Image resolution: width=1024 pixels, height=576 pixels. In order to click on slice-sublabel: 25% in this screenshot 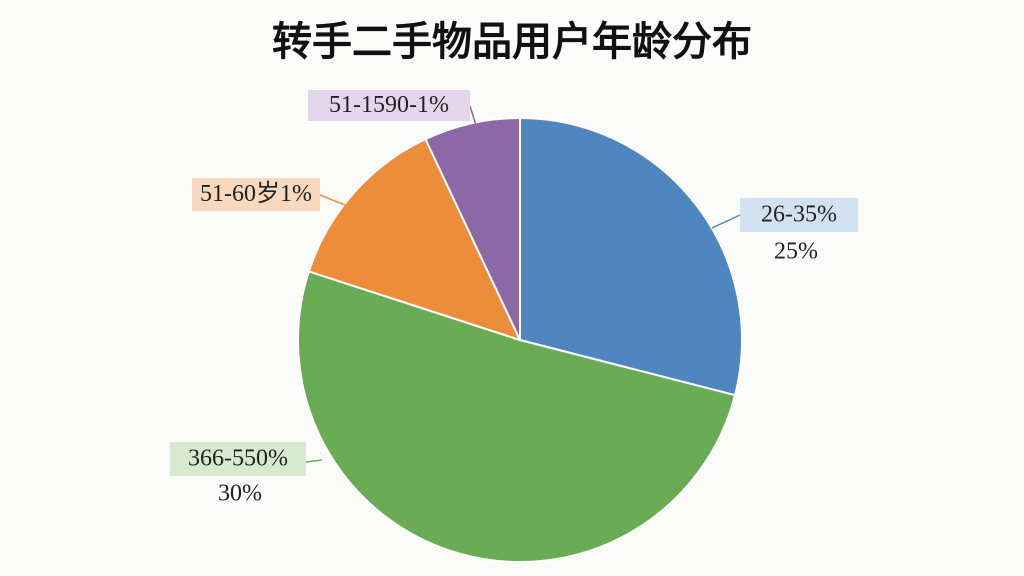, I will do `click(796, 252)`.